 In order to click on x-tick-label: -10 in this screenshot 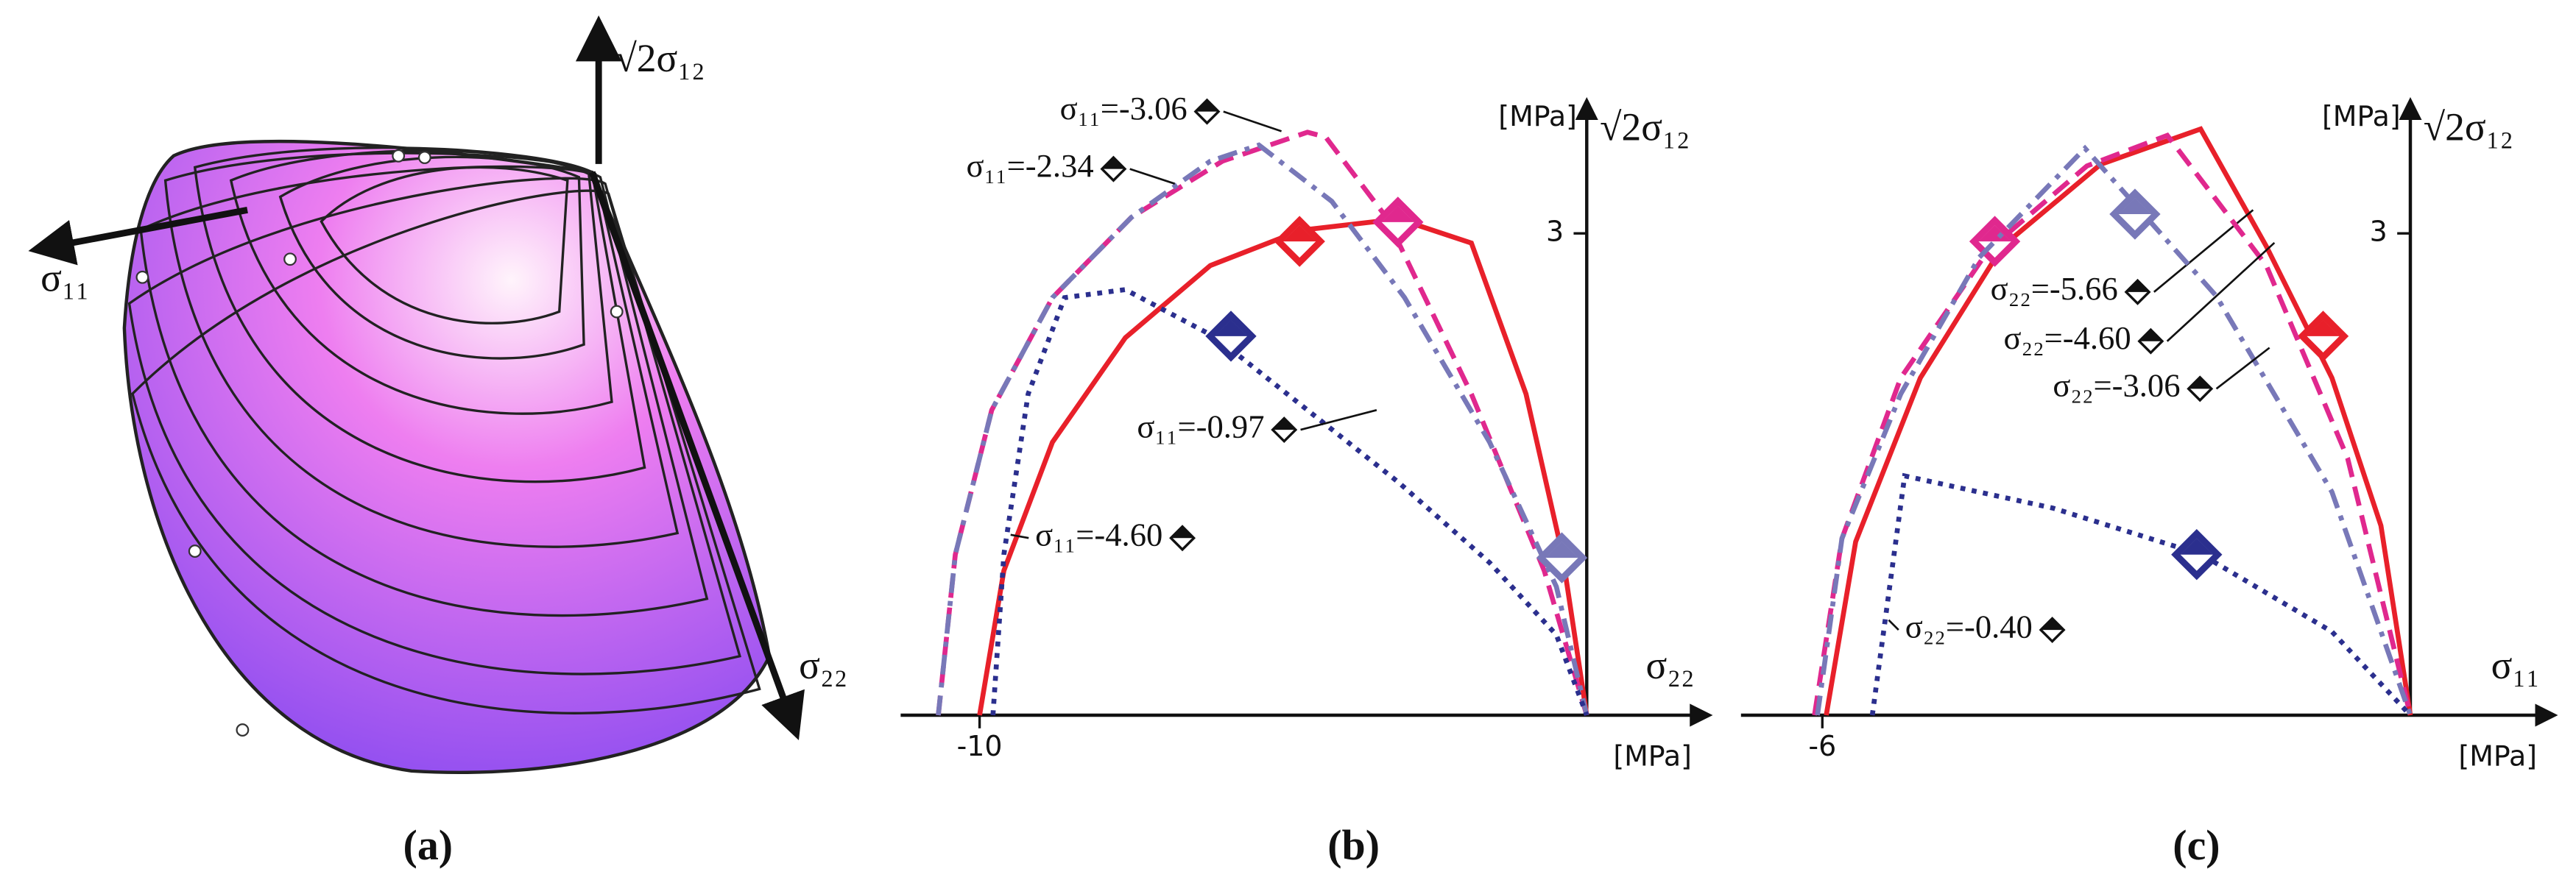, I will do `click(980, 746)`.